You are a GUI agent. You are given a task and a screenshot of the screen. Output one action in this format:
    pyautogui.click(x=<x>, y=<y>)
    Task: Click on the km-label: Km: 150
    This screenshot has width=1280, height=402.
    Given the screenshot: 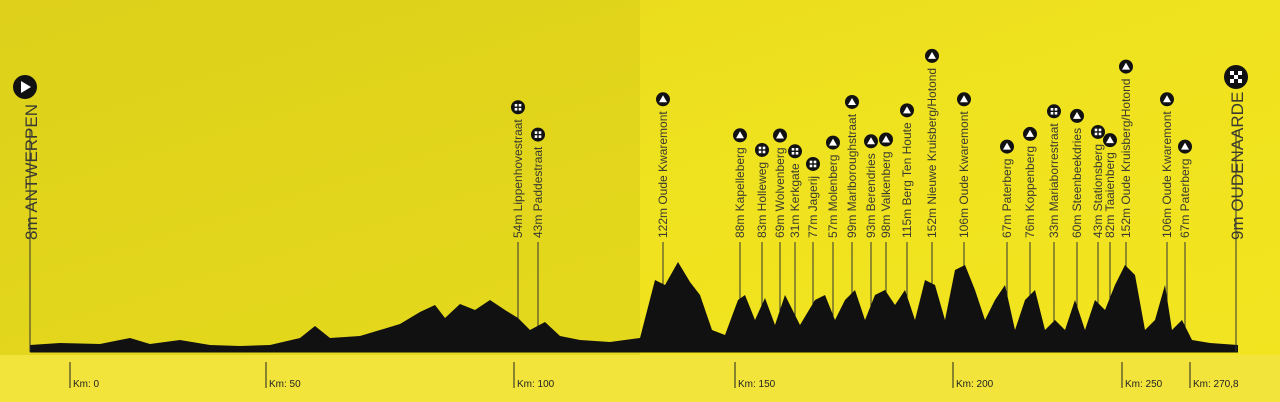 What is the action you would take?
    pyautogui.click(x=757, y=384)
    